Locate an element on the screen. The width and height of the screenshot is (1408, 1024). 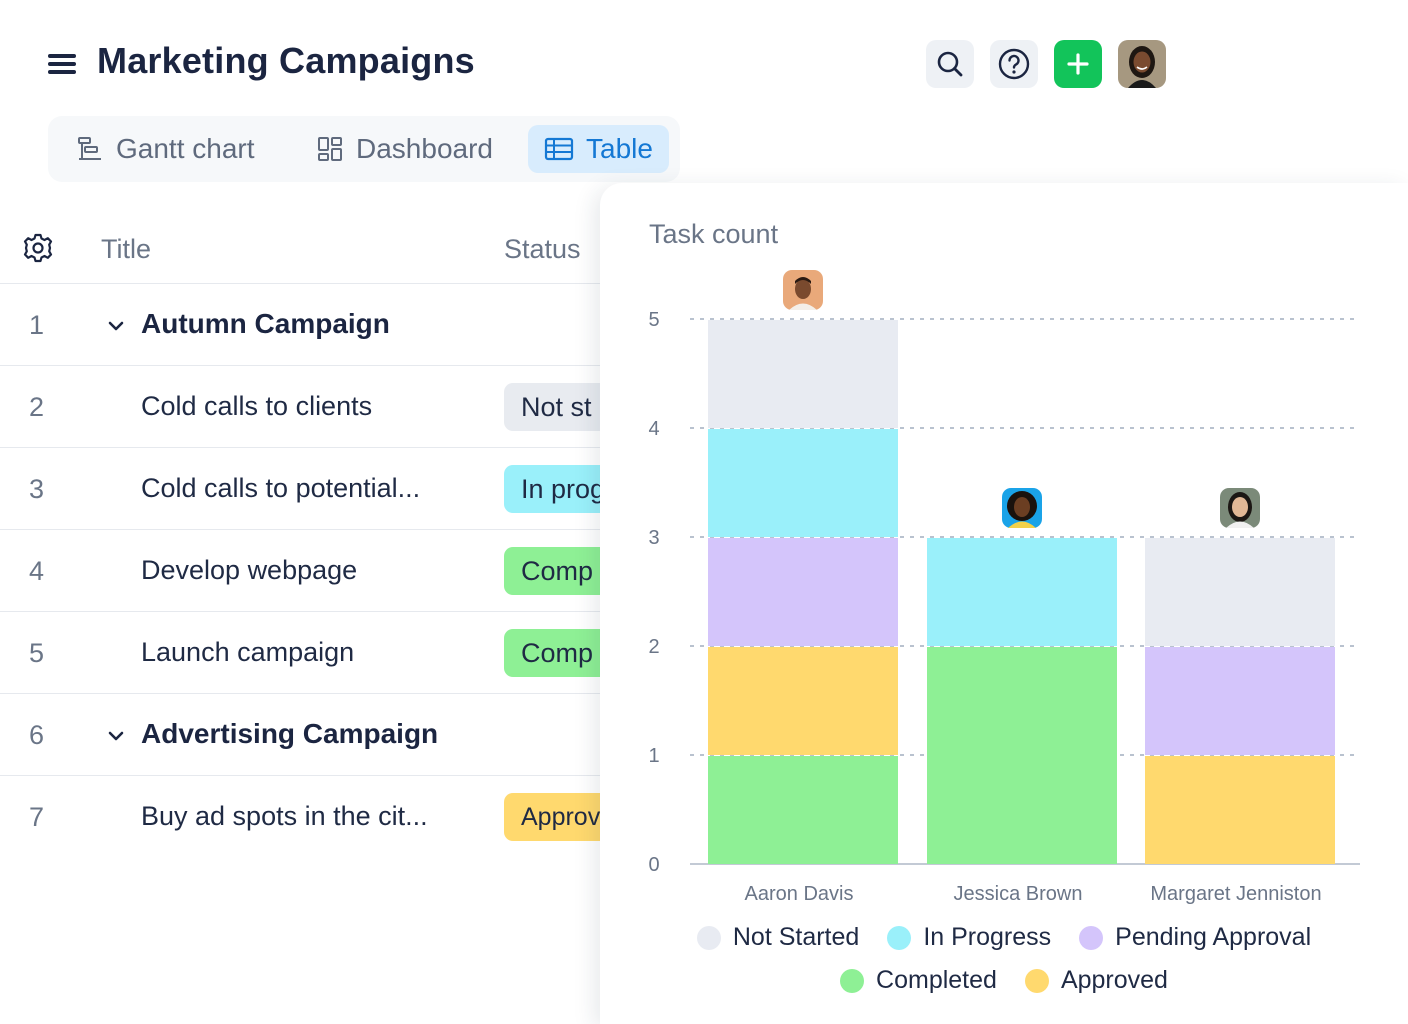
table-row: 7 Buy ad spots in the cit... Approv is located at coordinates (322, 817).